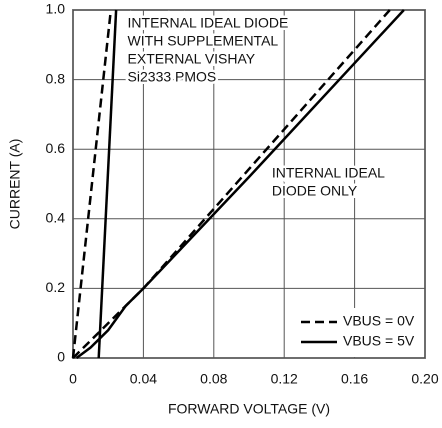 Image resolution: width=442 pixels, height=428 pixels. What do you see at coordinates (56, 148) in the screenshot?
I see `y-tick-label: 0.6` at bounding box center [56, 148].